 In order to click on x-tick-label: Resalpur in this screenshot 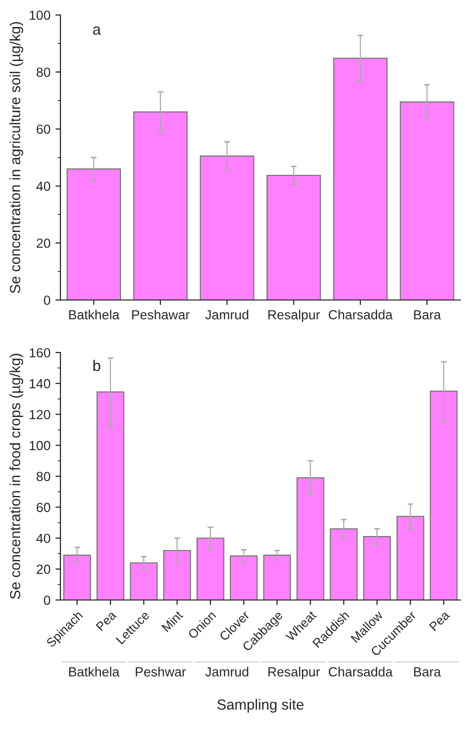, I will do `click(294, 316)`.